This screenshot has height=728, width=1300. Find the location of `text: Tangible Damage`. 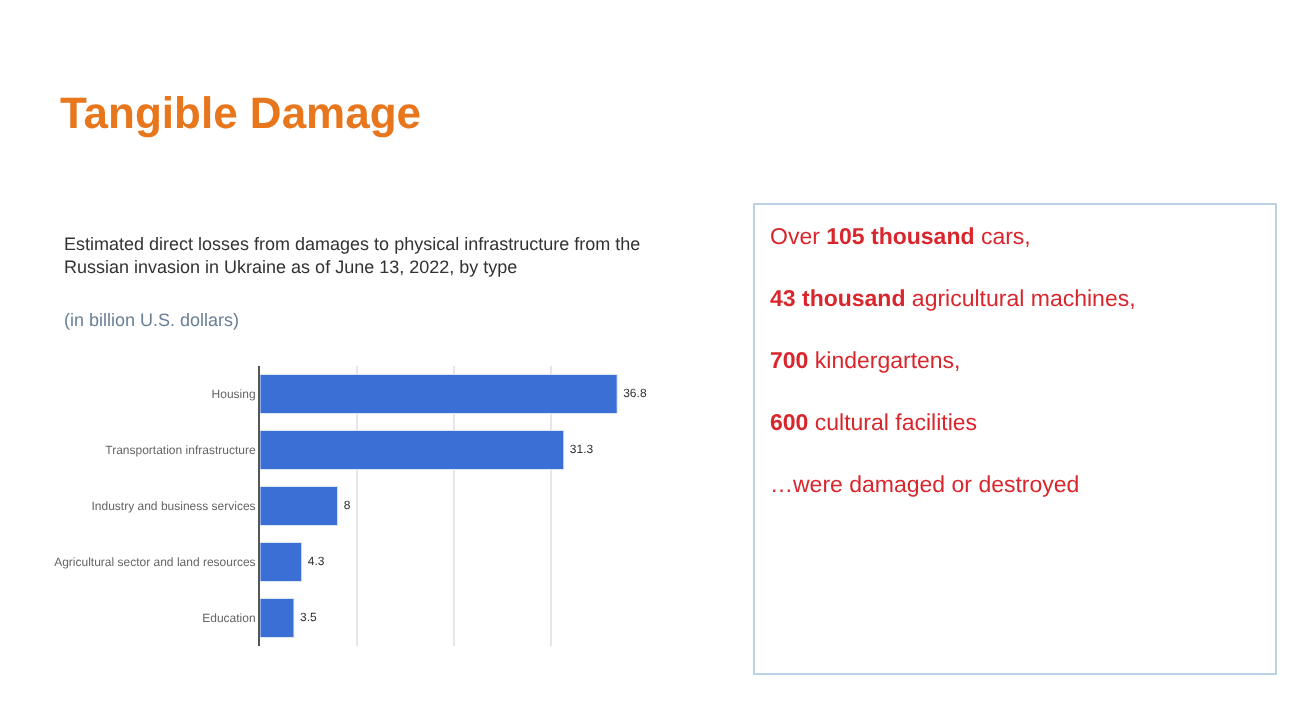

text: Tangible Damage is located at coordinates (241, 113).